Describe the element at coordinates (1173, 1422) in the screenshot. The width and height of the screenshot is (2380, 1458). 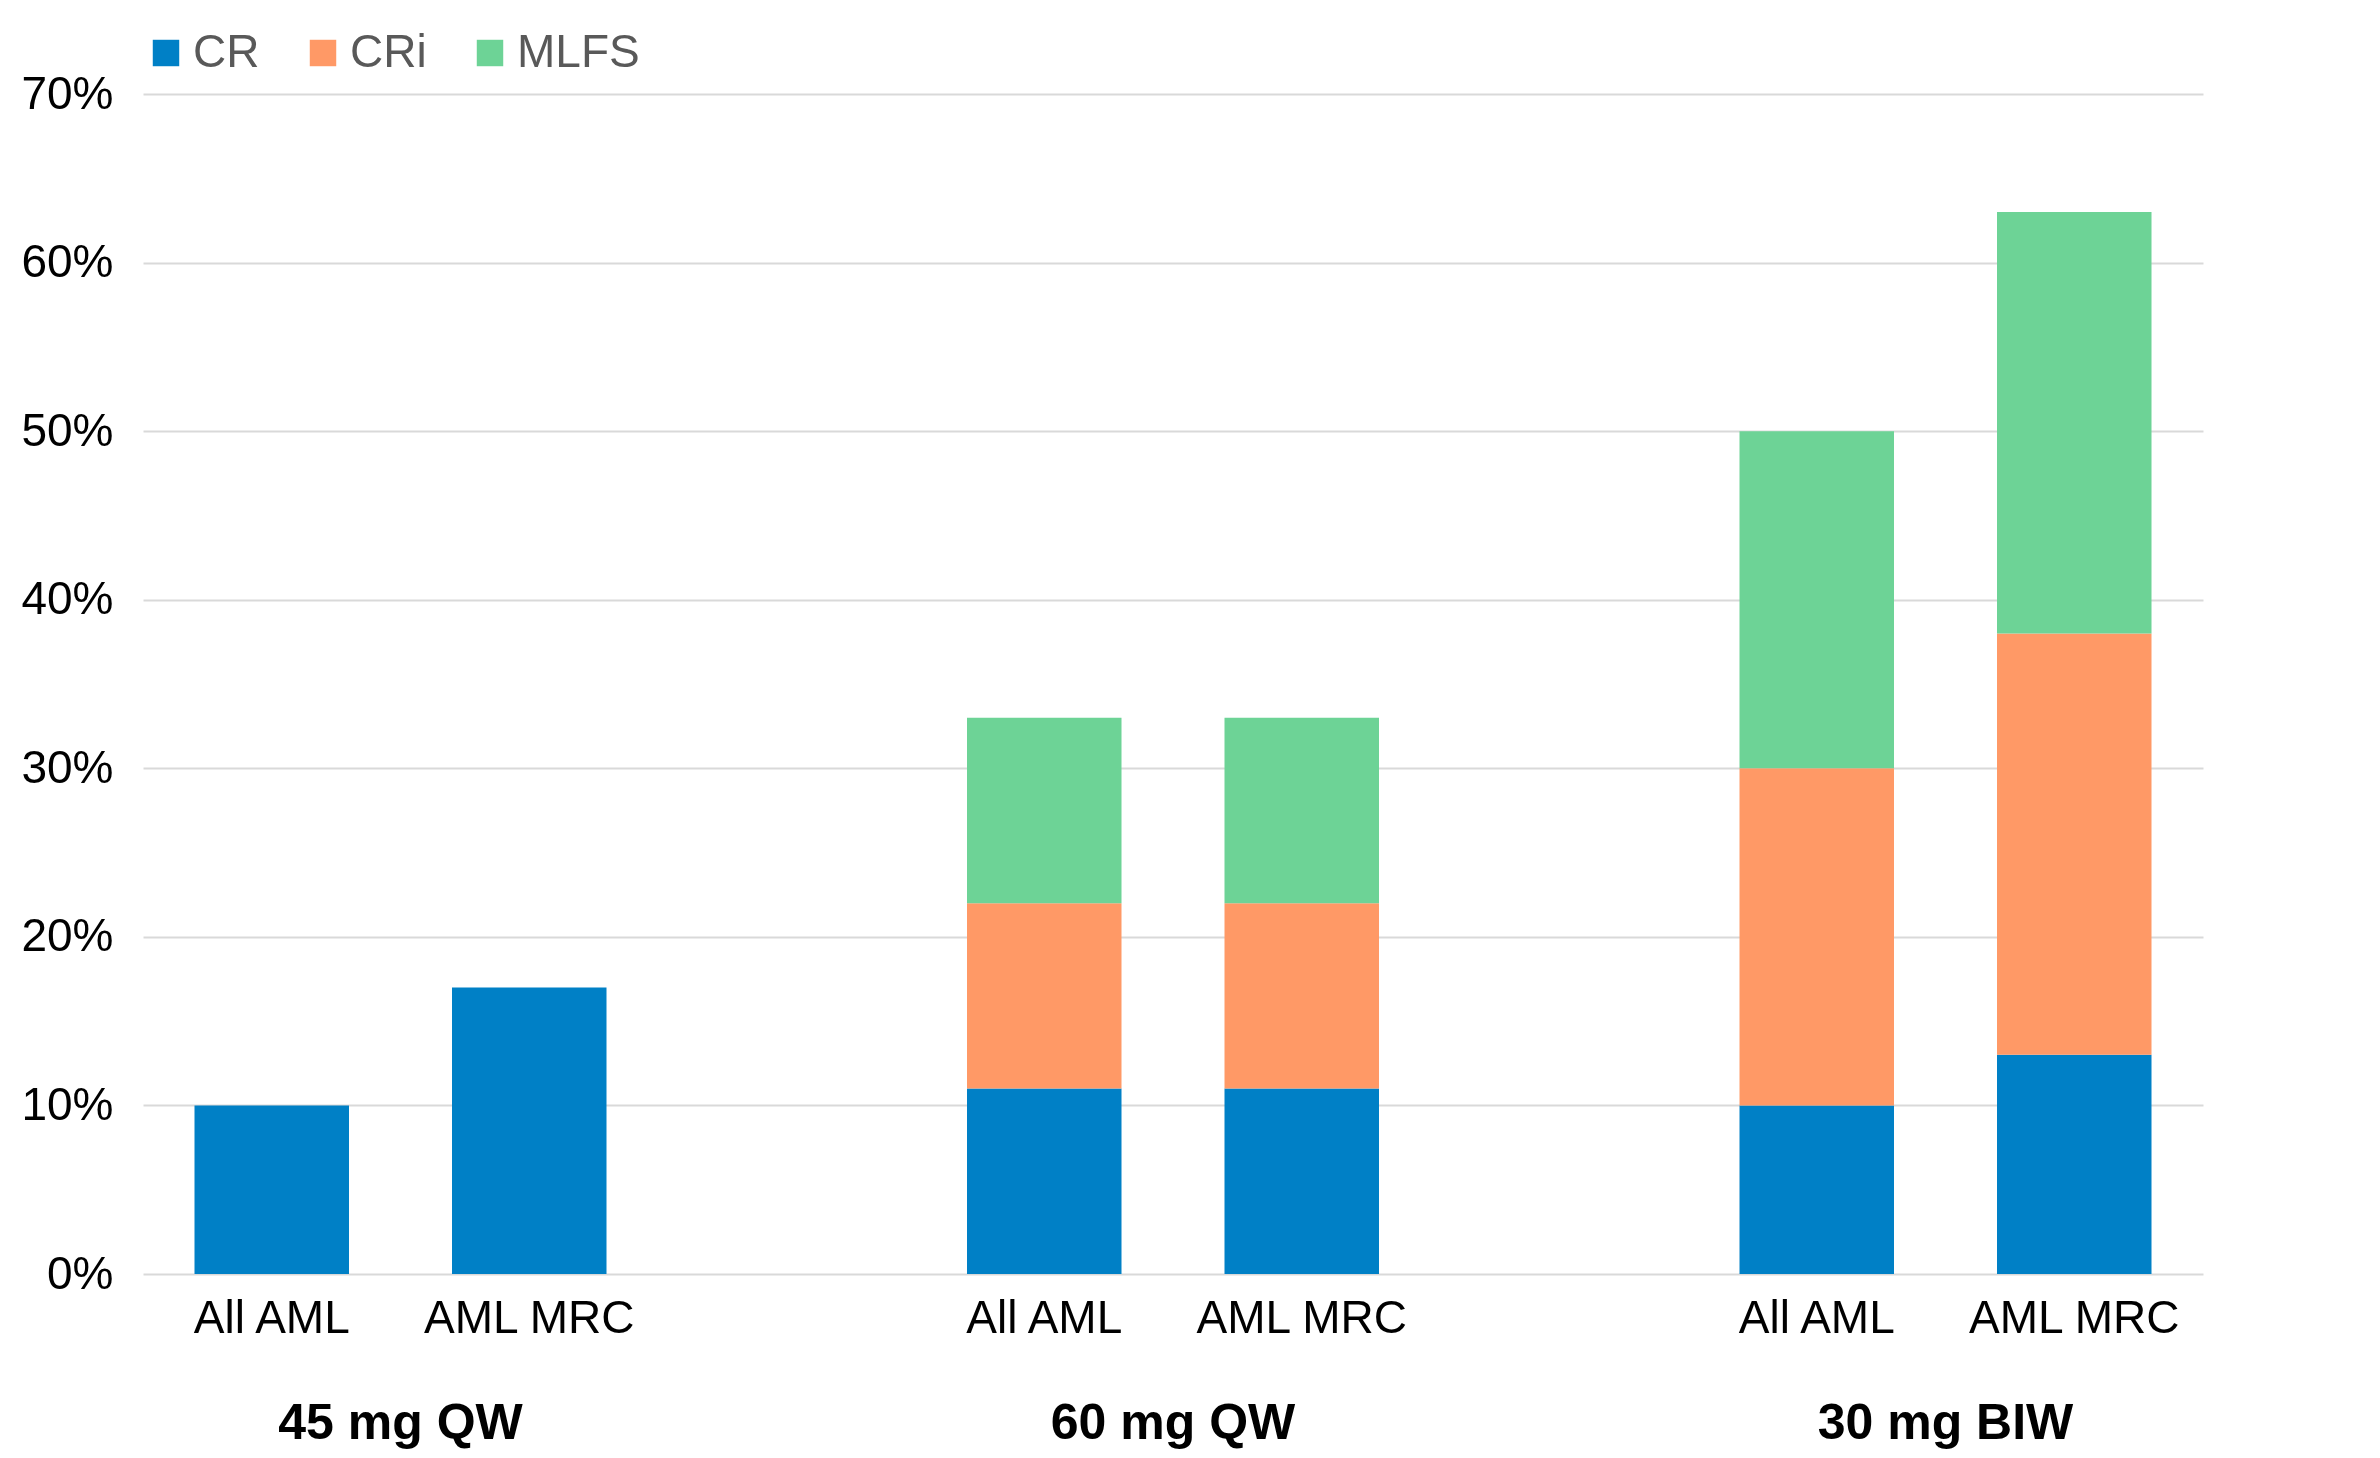
I see `text: 60 mg QW` at that location.